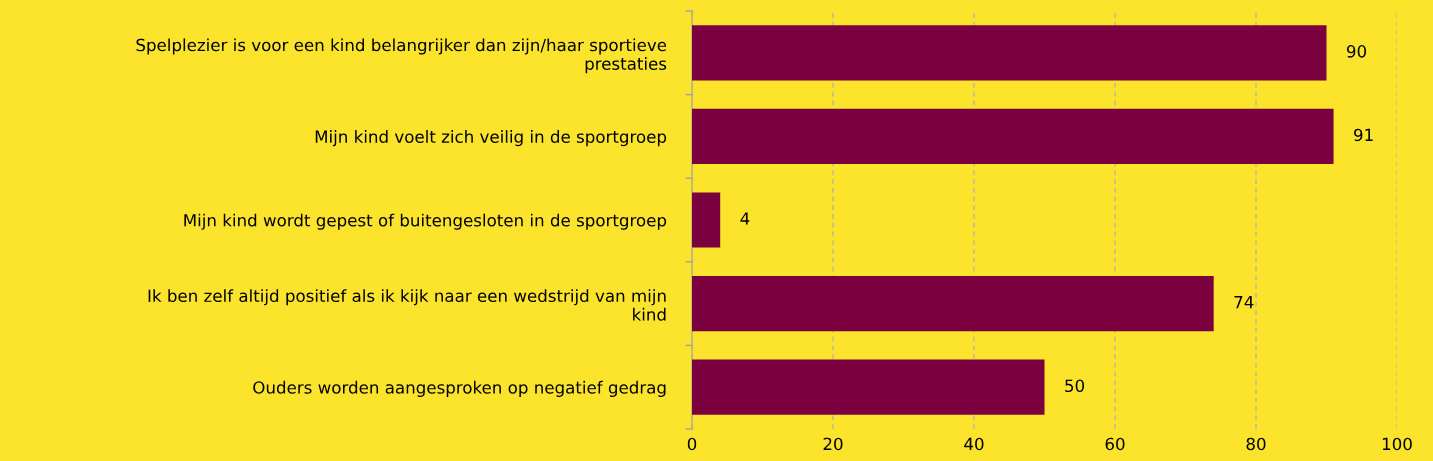 Image resolution: width=1433 pixels, height=461 pixels. I want to click on x-tick-label: 40, so click(974, 444).